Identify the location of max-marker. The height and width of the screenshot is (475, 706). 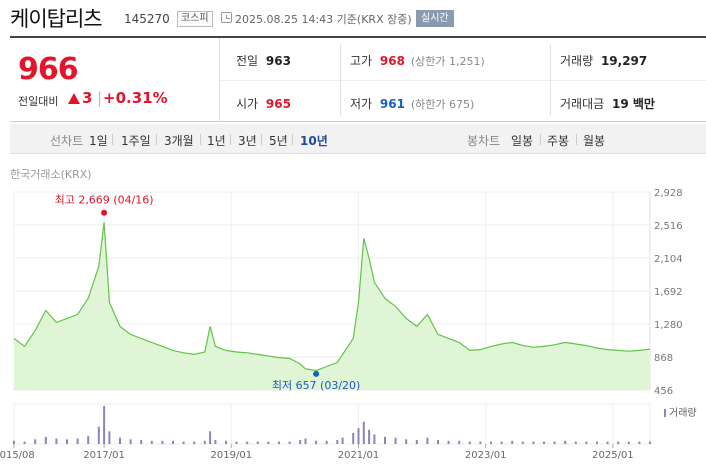
(104, 212).